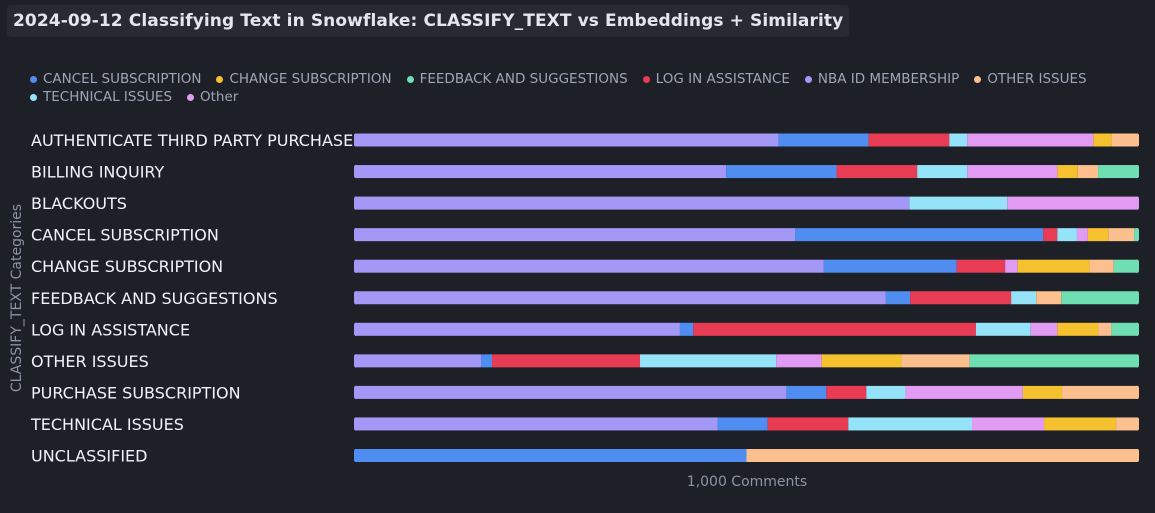  What do you see at coordinates (1072, 203) in the screenshot?
I see `bar-segment: BLACKOUTS — Other: 16.7` at bounding box center [1072, 203].